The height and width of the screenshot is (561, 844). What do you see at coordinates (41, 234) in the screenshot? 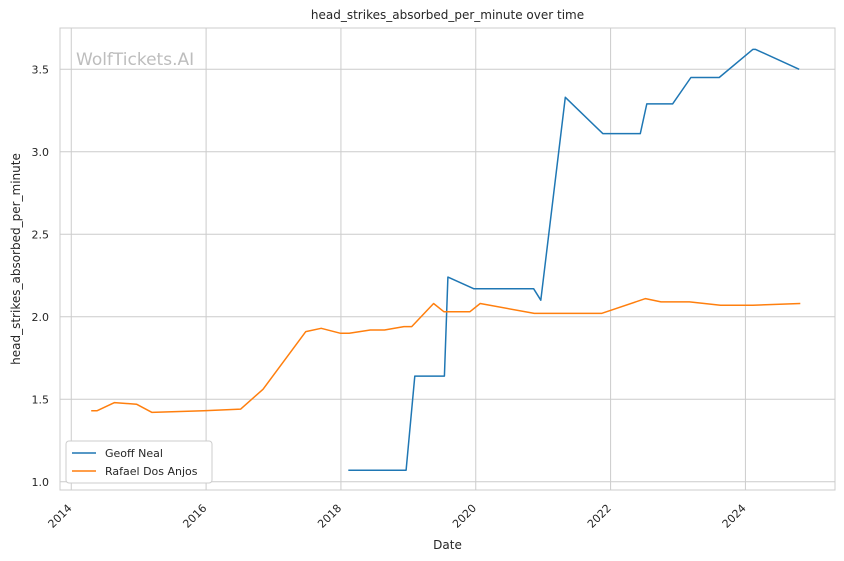
I see `y-tick-label: 2.5` at bounding box center [41, 234].